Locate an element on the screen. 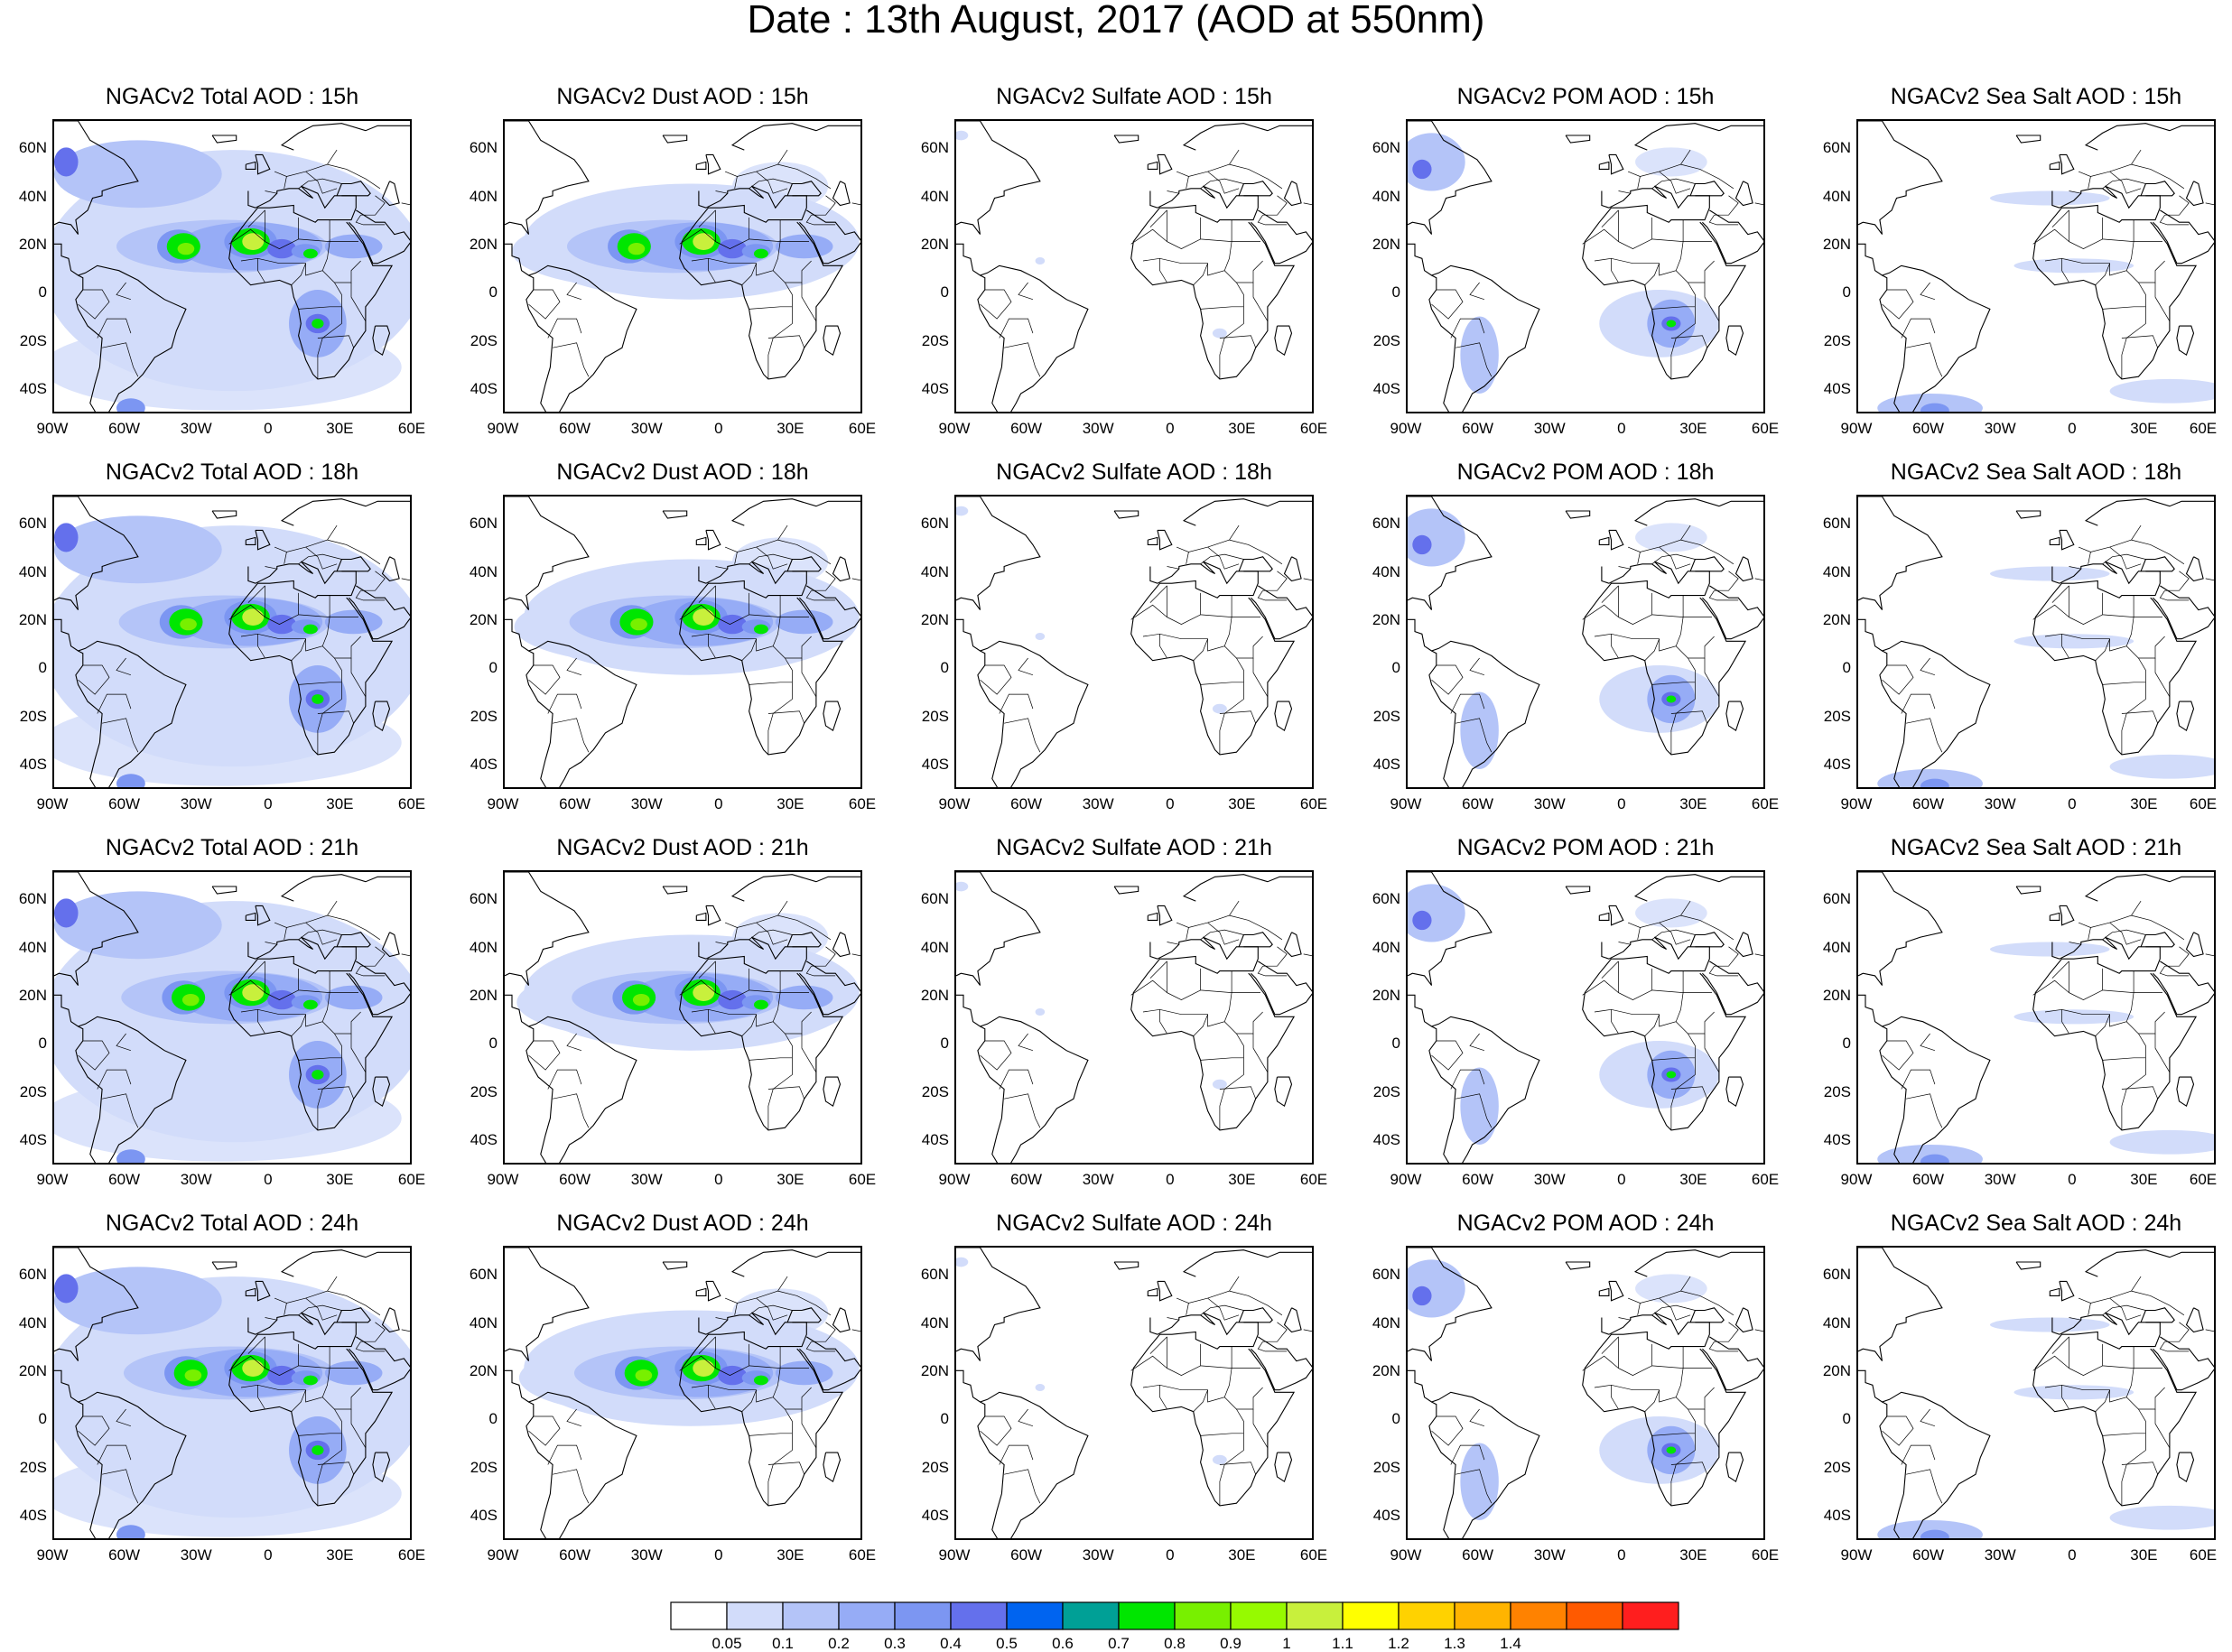 The image size is (2232, 1652). lon-tick-label: 30W is located at coordinates (2000, 428).